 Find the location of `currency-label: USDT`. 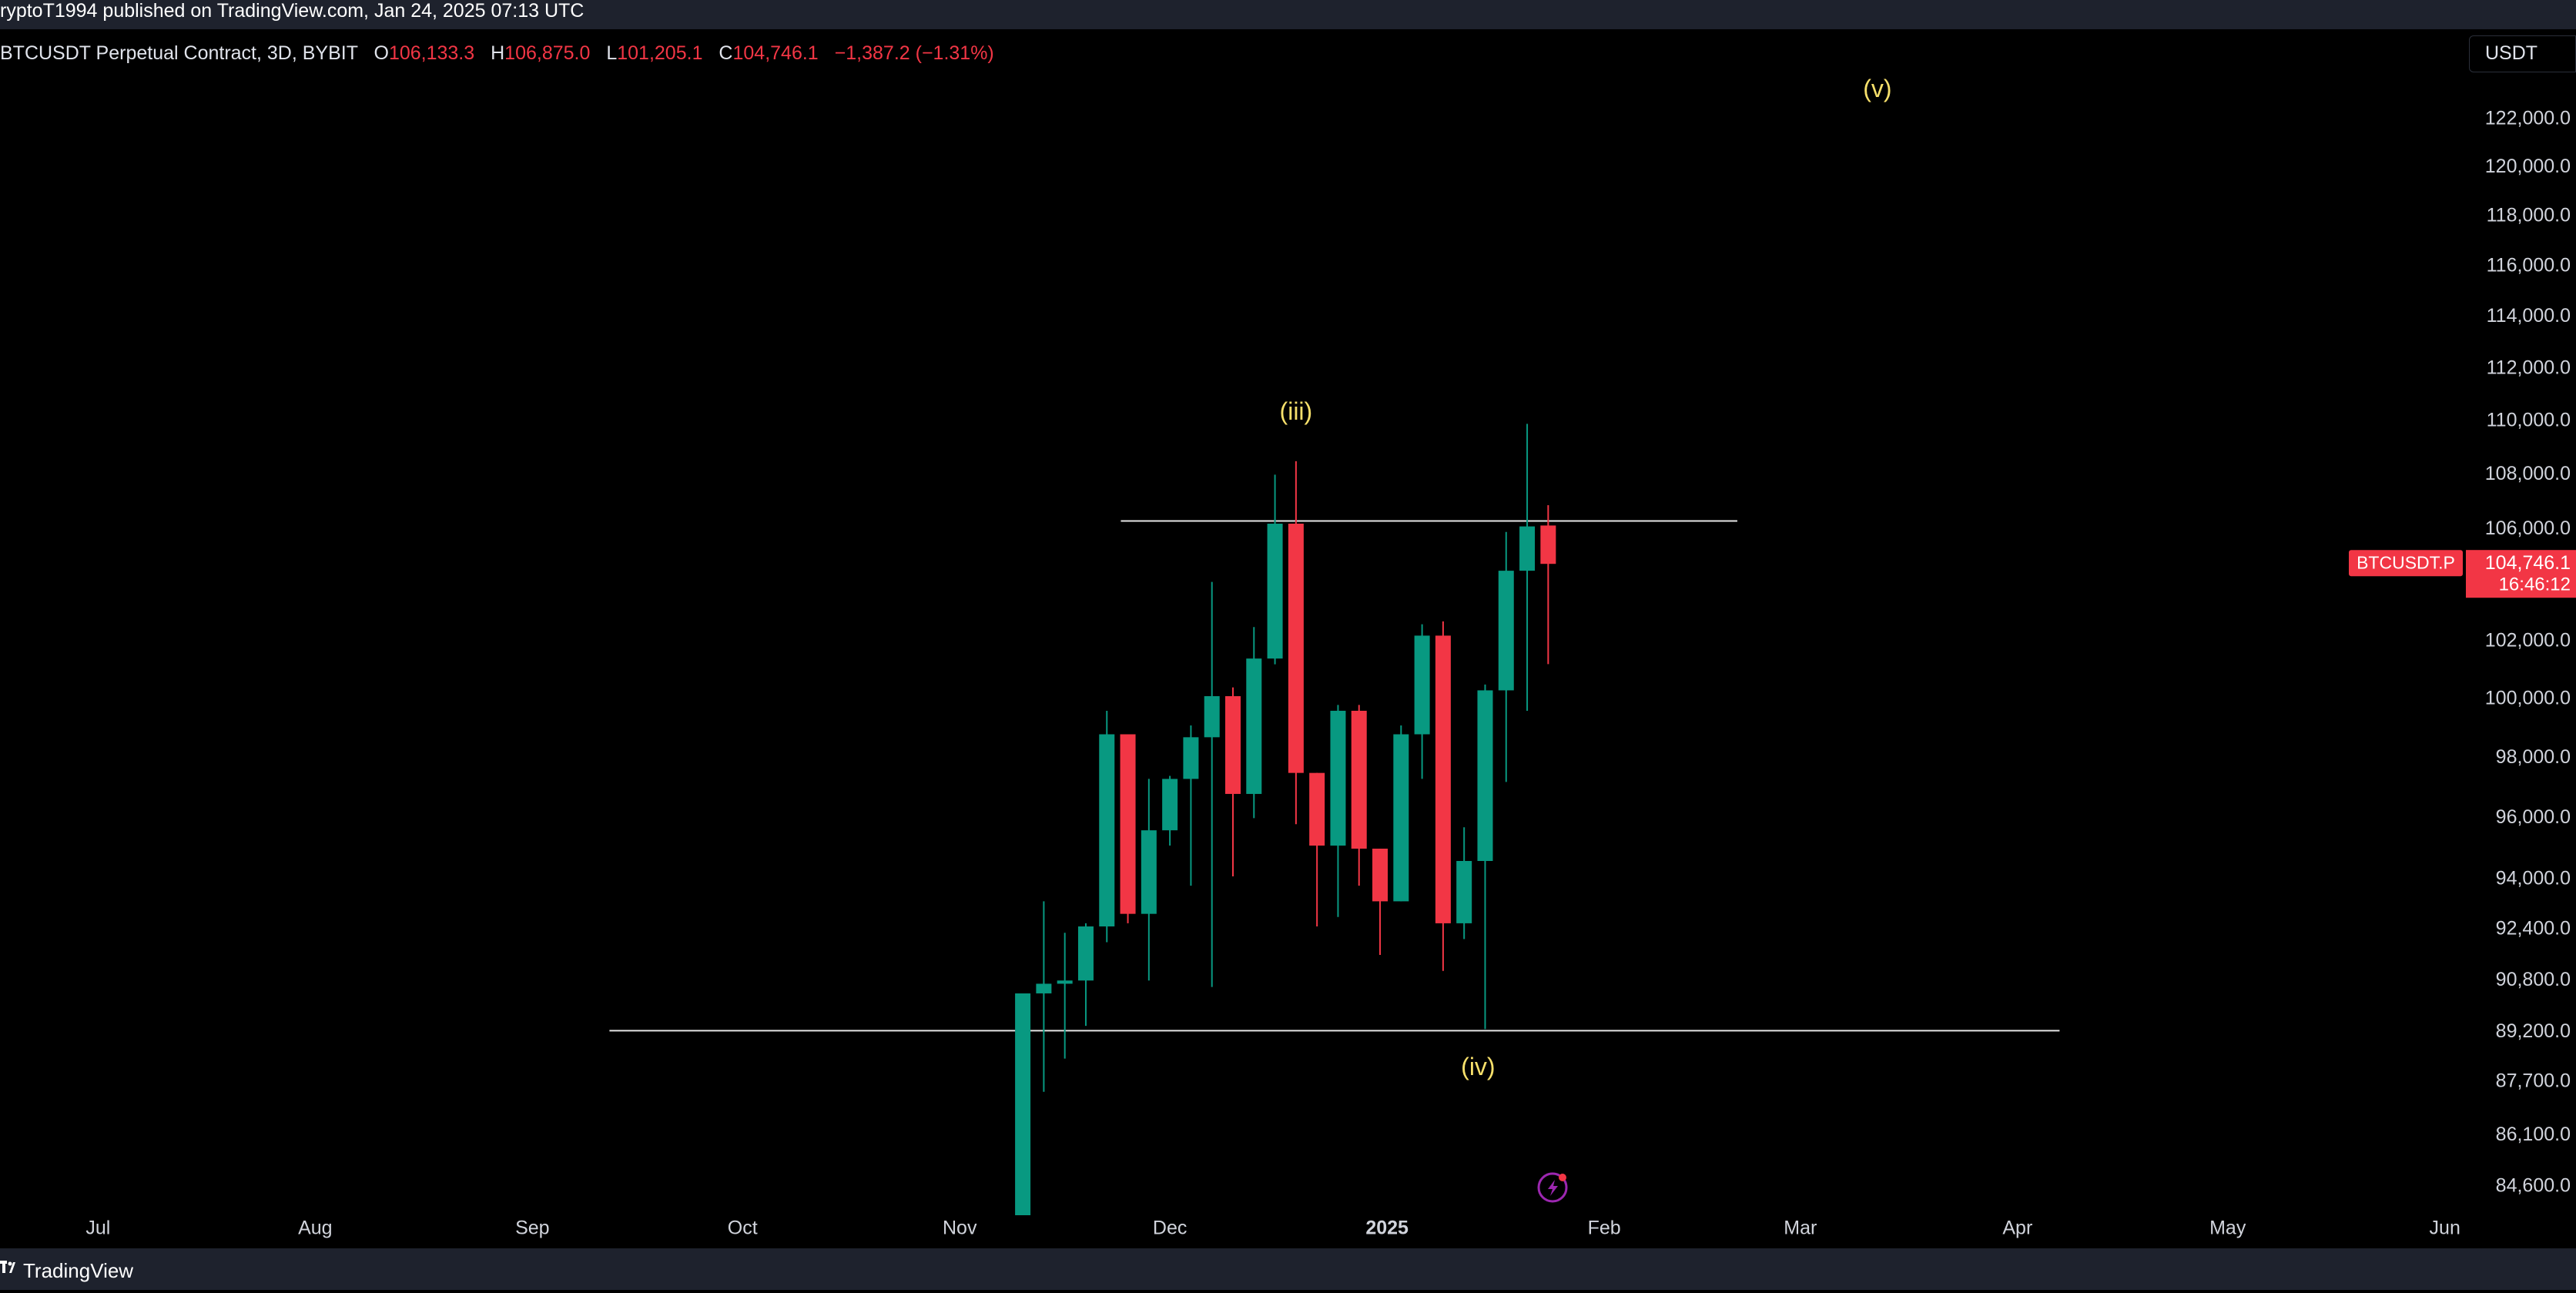

currency-label: USDT is located at coordinates (2511, 53).